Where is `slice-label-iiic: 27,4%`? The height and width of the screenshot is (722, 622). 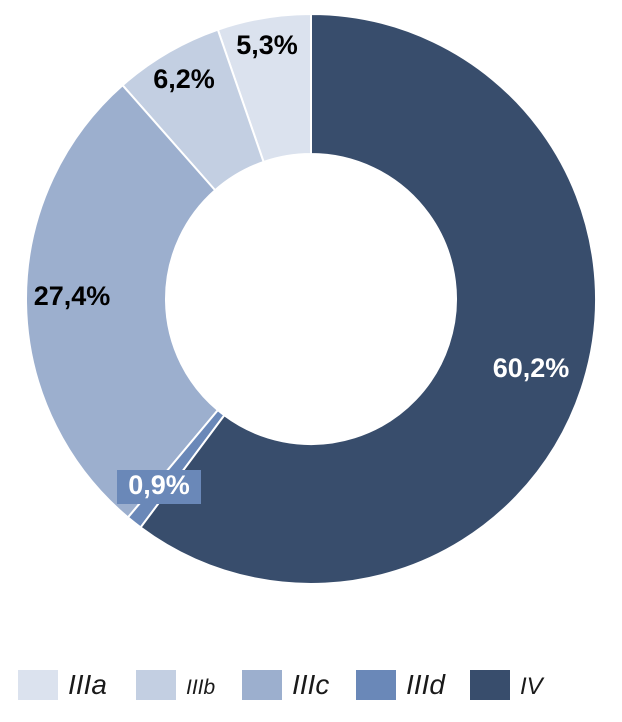
slice-label-iiic: 27,4% is located at coordinates (72, 296).